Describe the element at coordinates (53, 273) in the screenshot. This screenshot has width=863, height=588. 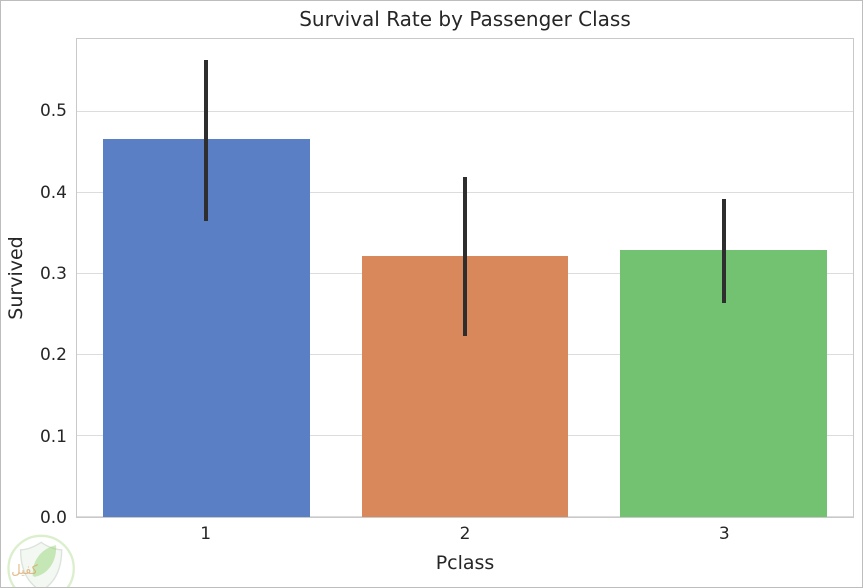
I see `y-tick-label: 0.3` at that location.